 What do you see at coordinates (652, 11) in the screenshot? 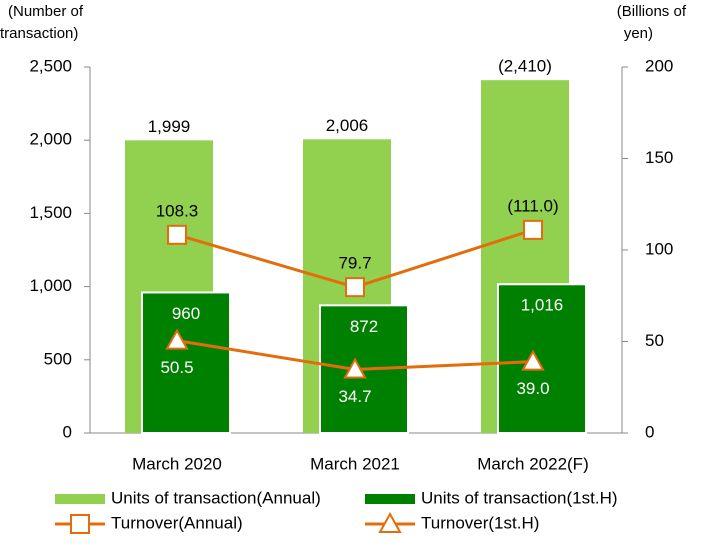
I see `y2-axis-title: (Billions of` at bounding box center [652, 11].